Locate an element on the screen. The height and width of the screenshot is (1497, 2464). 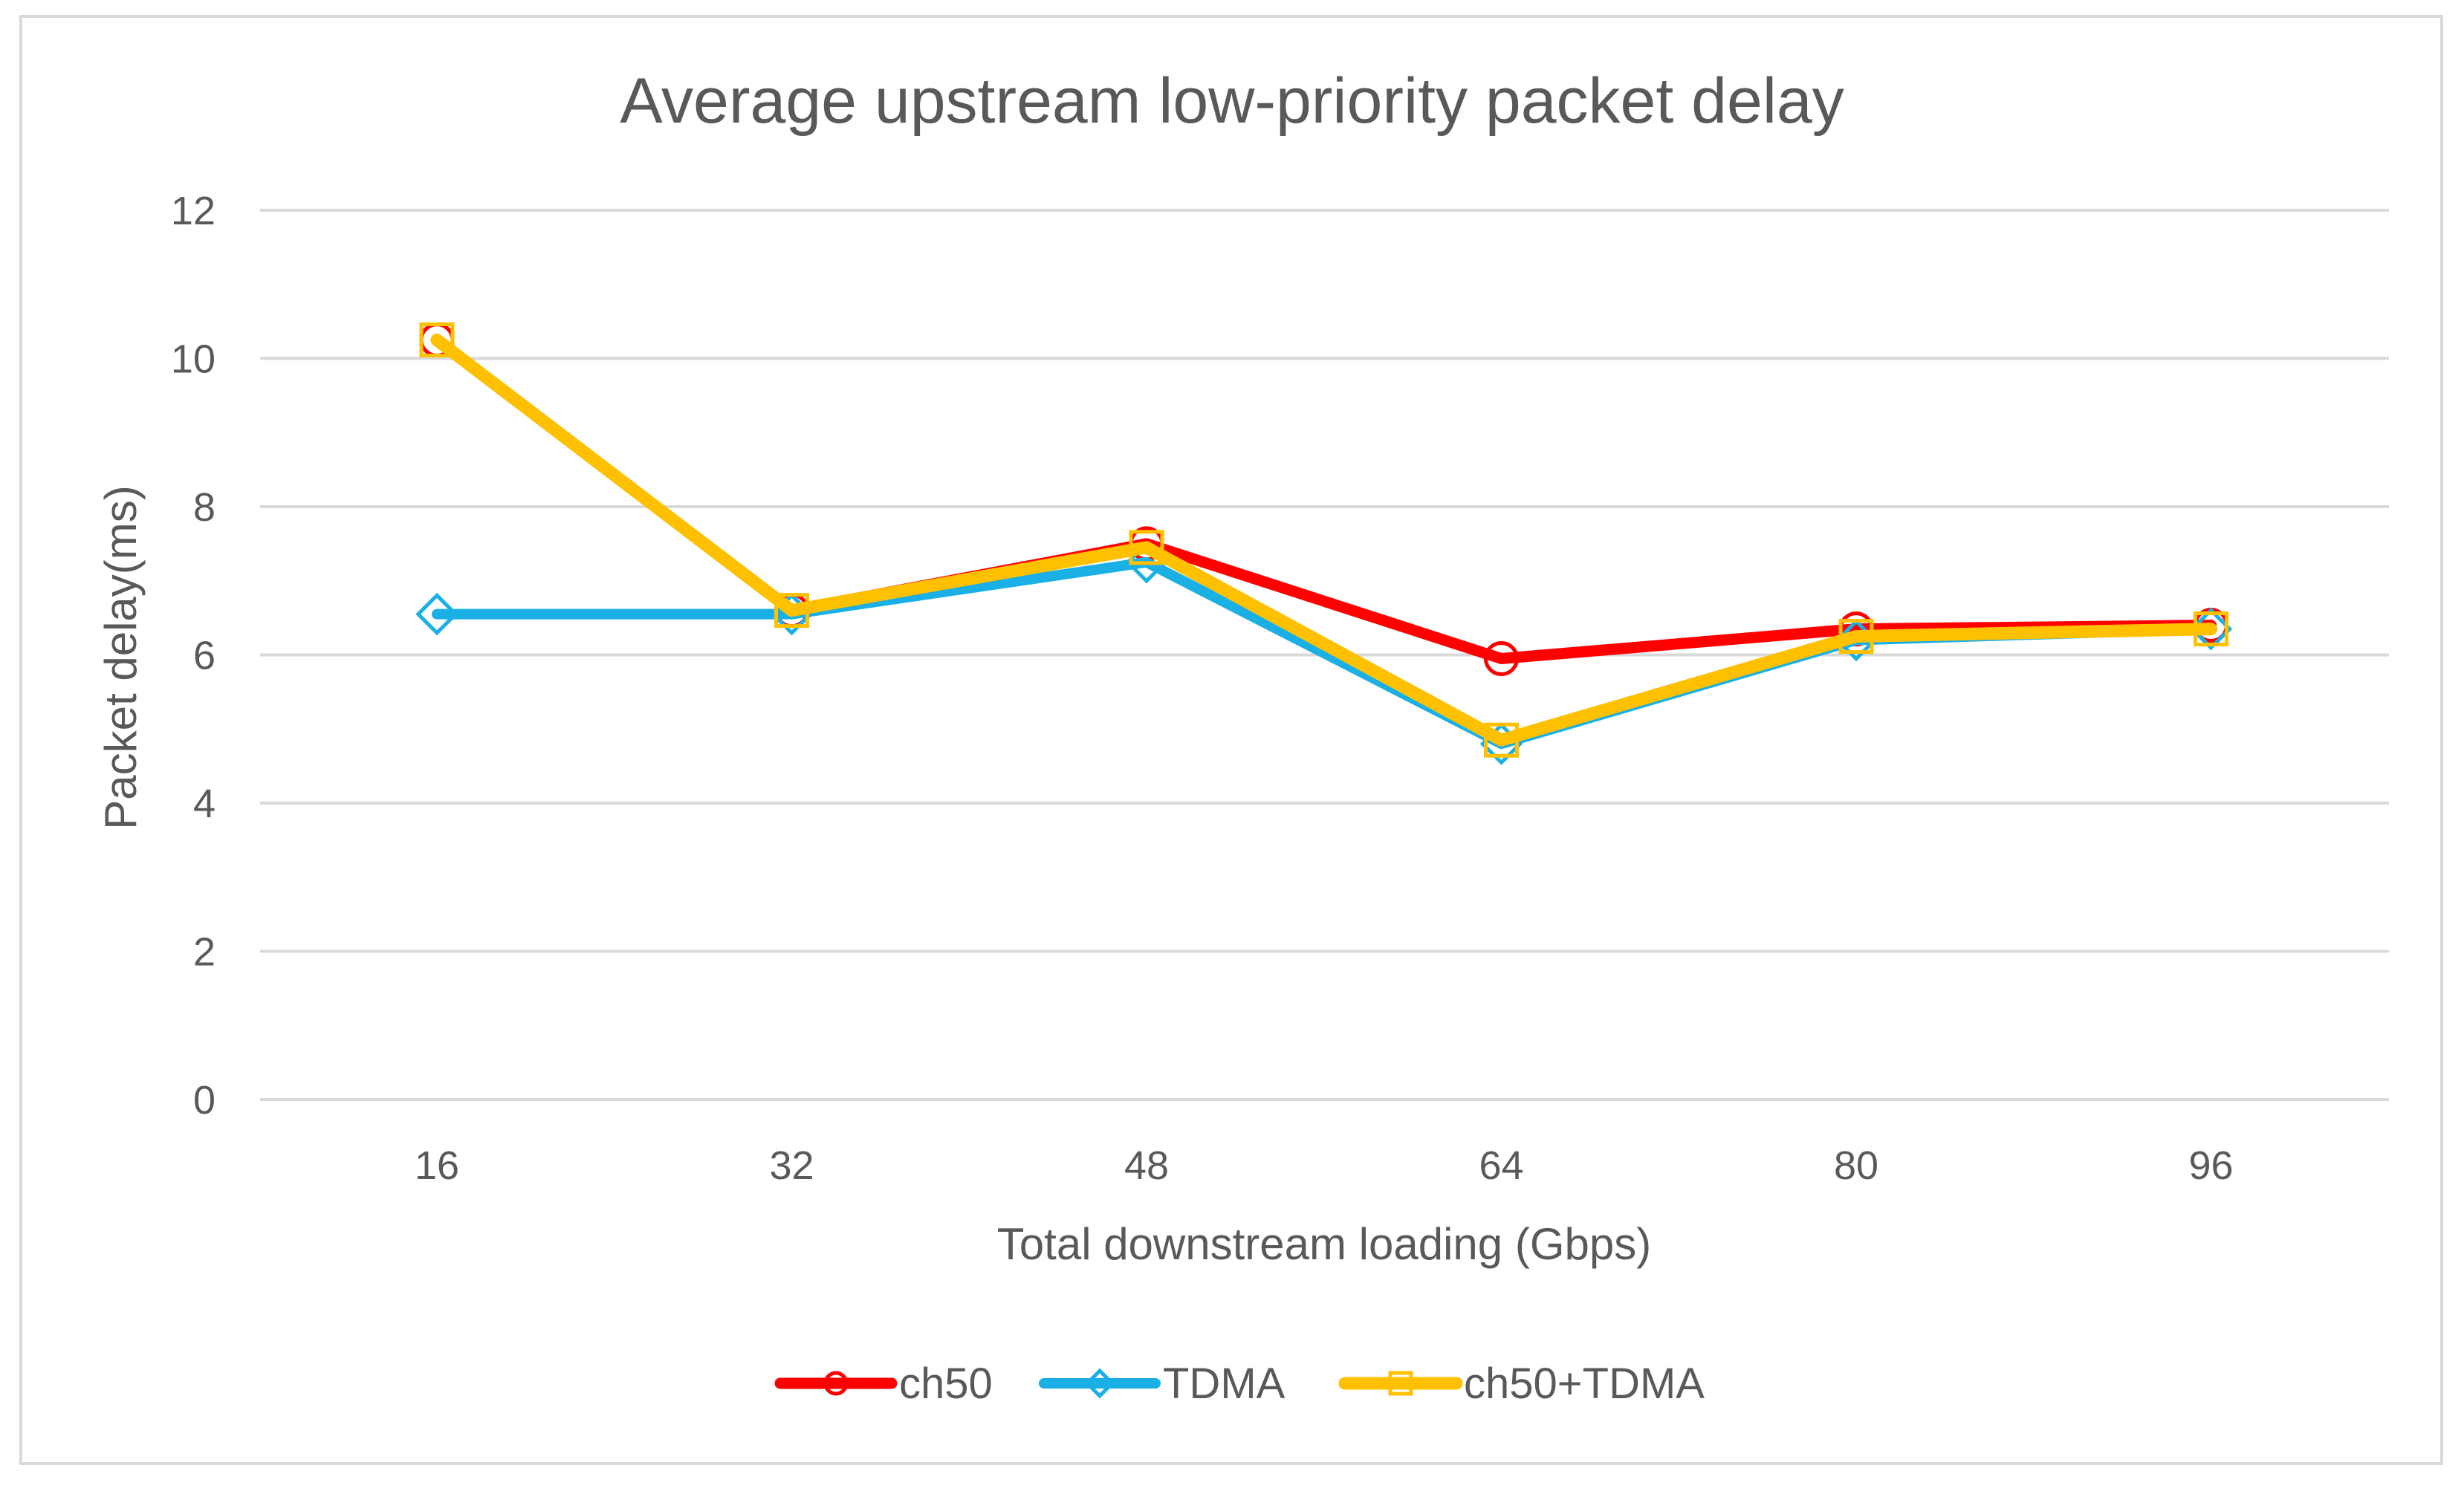
x-tick-label: 96 is located at coordinates (2210, 1165).